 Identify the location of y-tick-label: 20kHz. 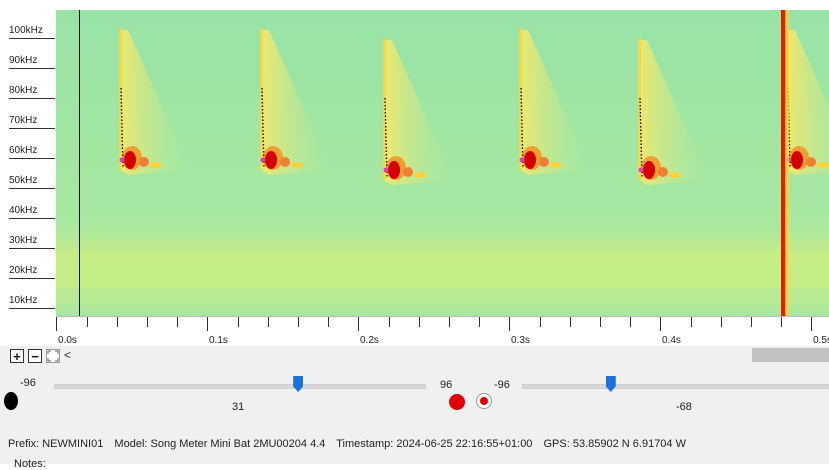
(32, 269).